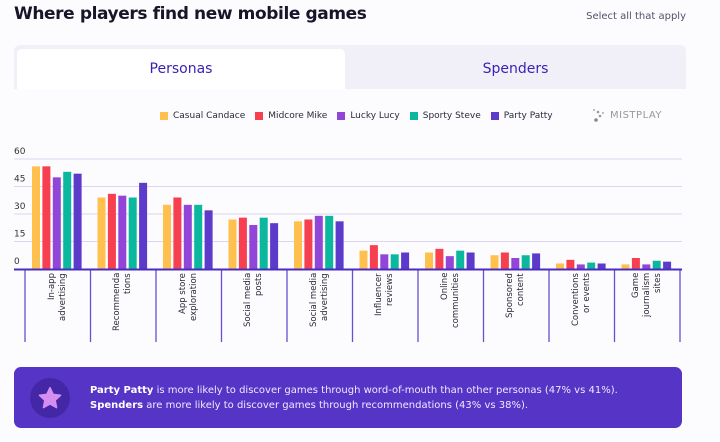 This screenshot has width=720, height=442. I want to click on x-category-label: Conventions or events, so click(581, 307).